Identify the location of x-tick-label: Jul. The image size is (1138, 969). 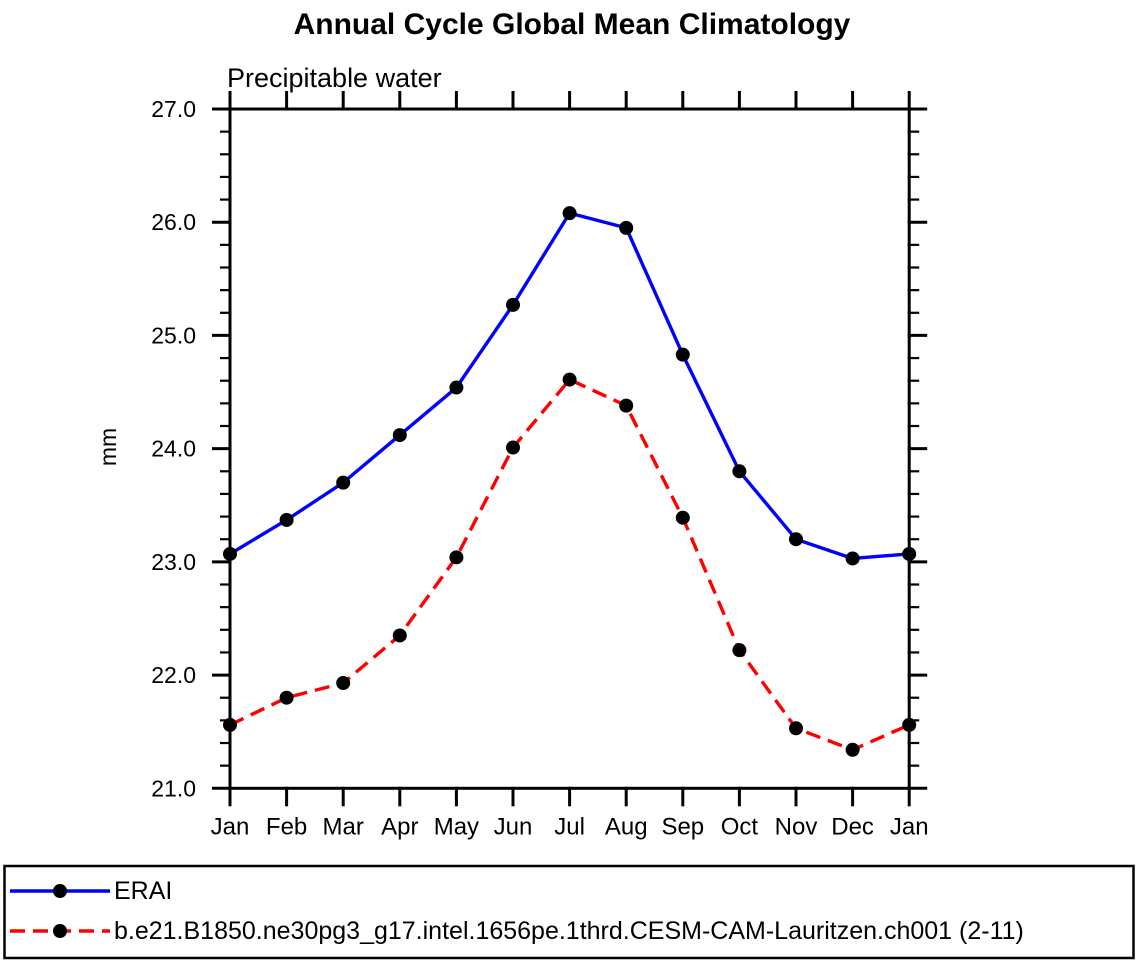
(569, 826).